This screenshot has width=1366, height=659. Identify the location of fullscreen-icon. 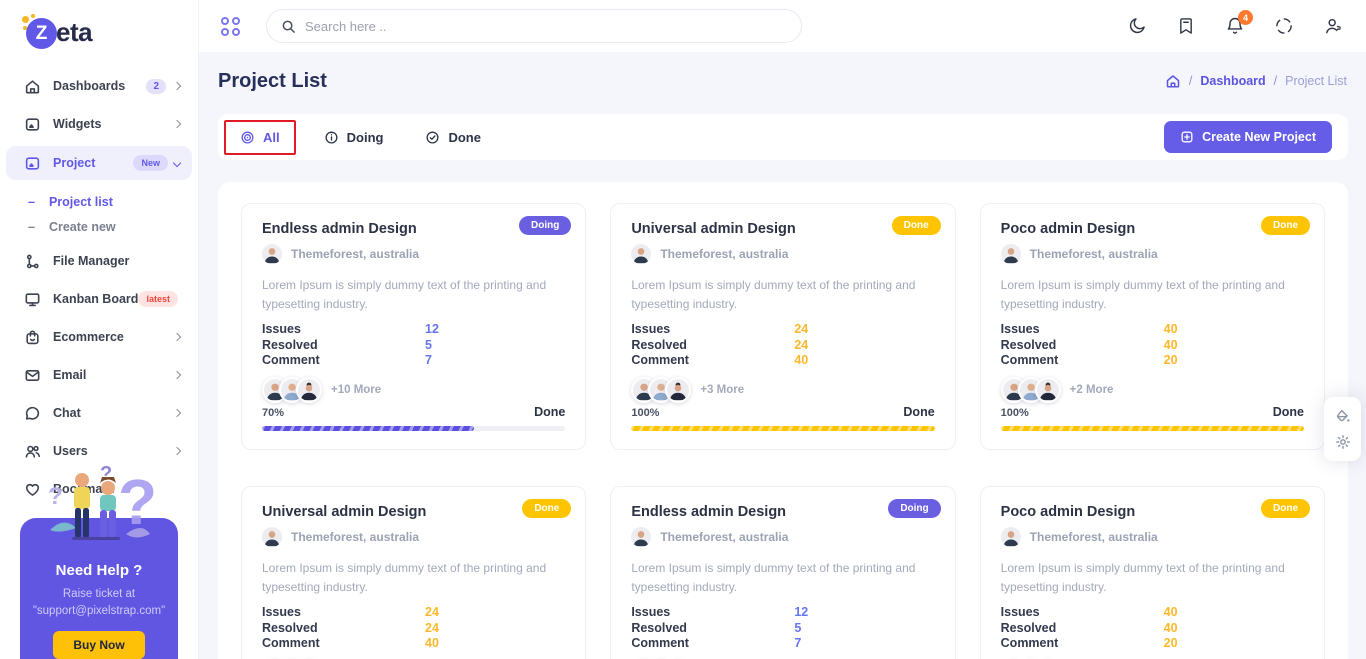
(1284, 26).